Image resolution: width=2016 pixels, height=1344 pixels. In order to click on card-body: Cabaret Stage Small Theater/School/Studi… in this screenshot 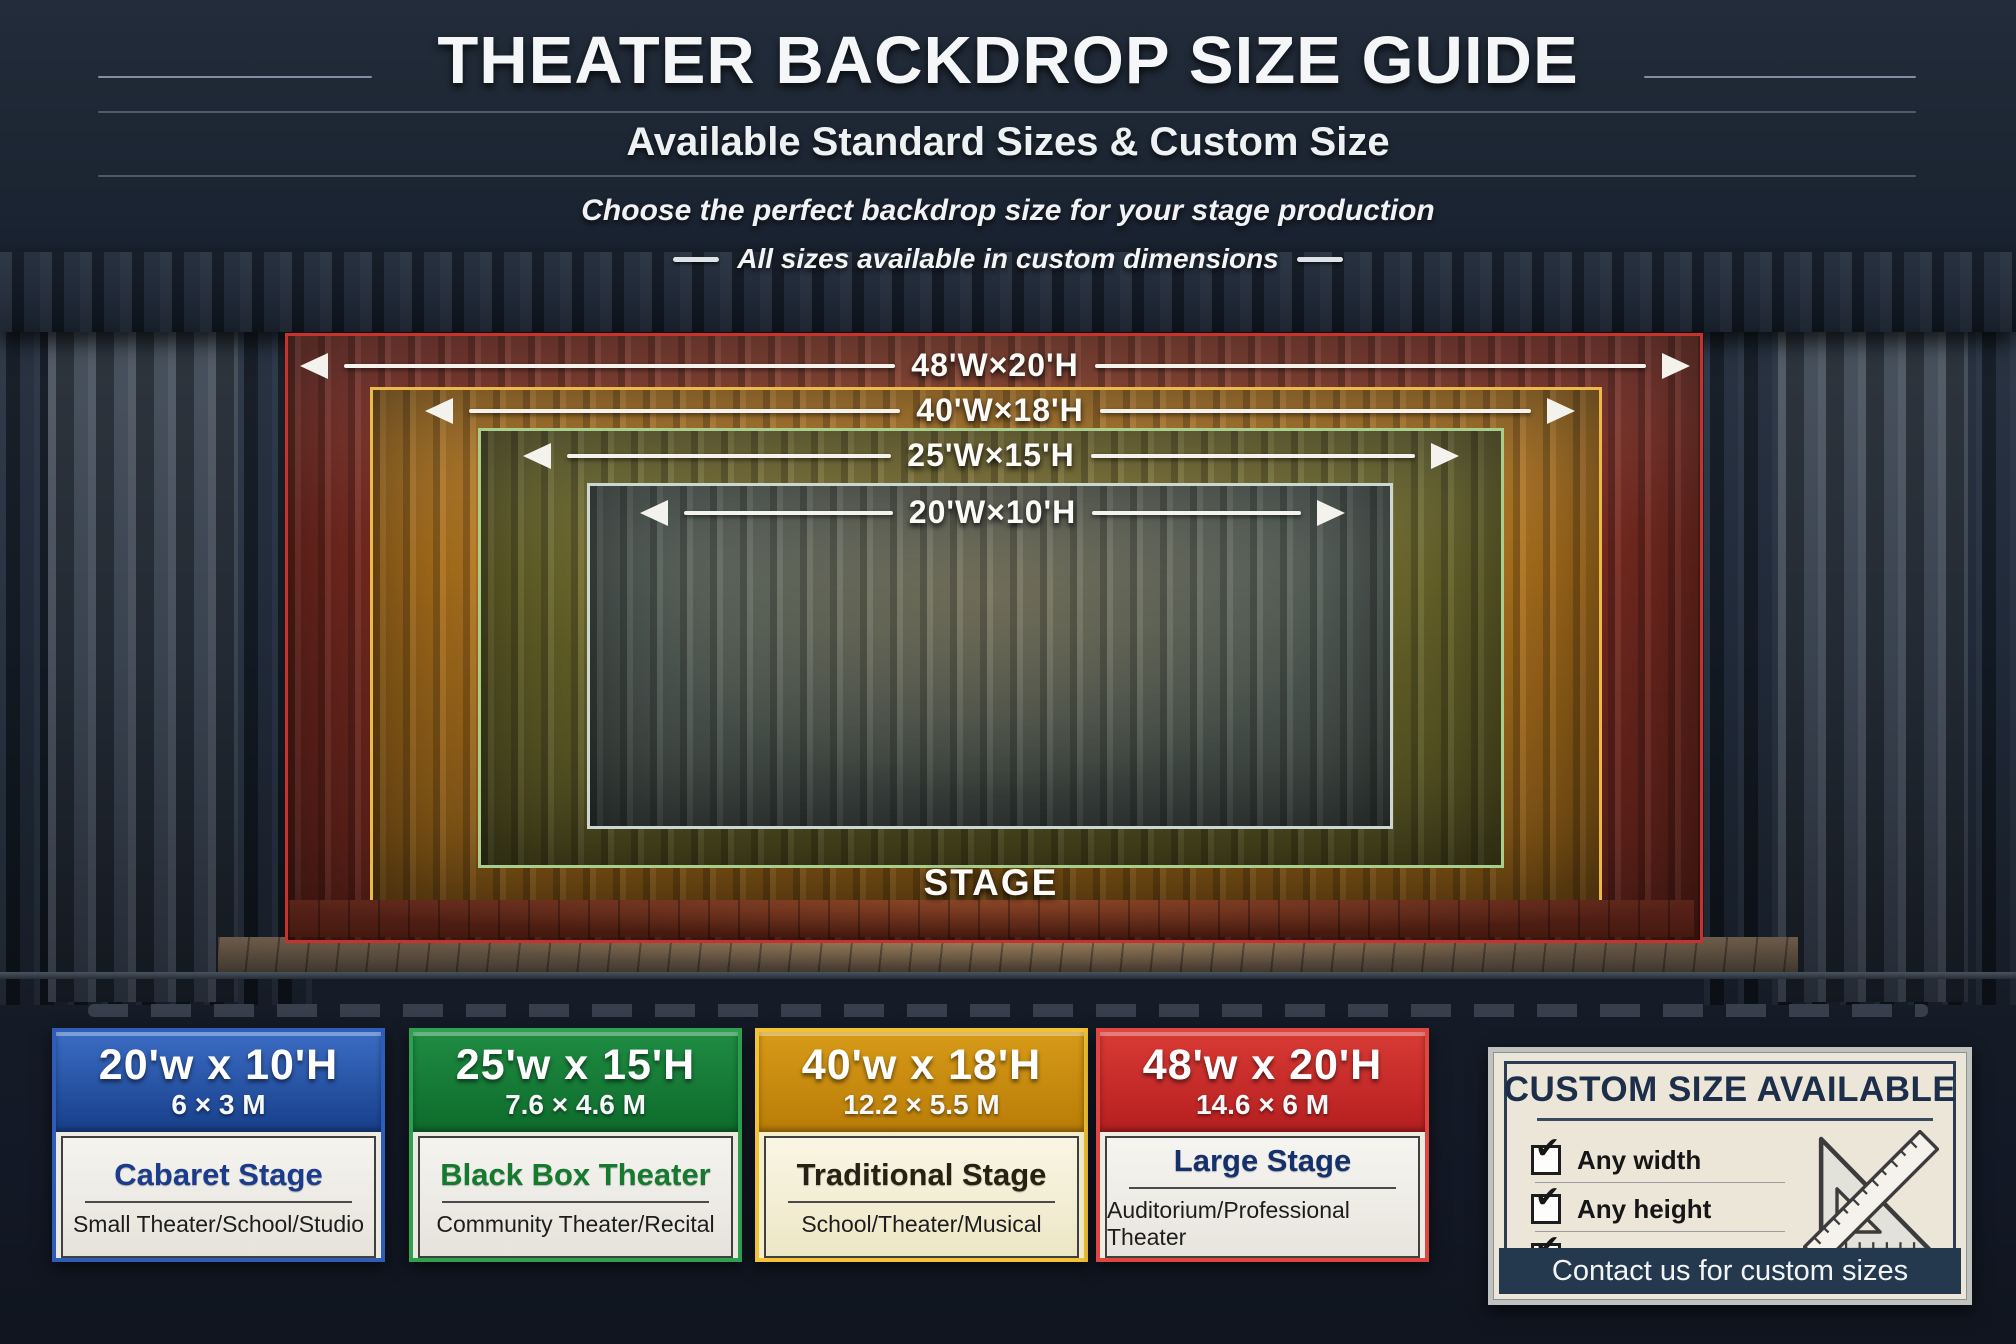, I will do `click(218, 1197)`.